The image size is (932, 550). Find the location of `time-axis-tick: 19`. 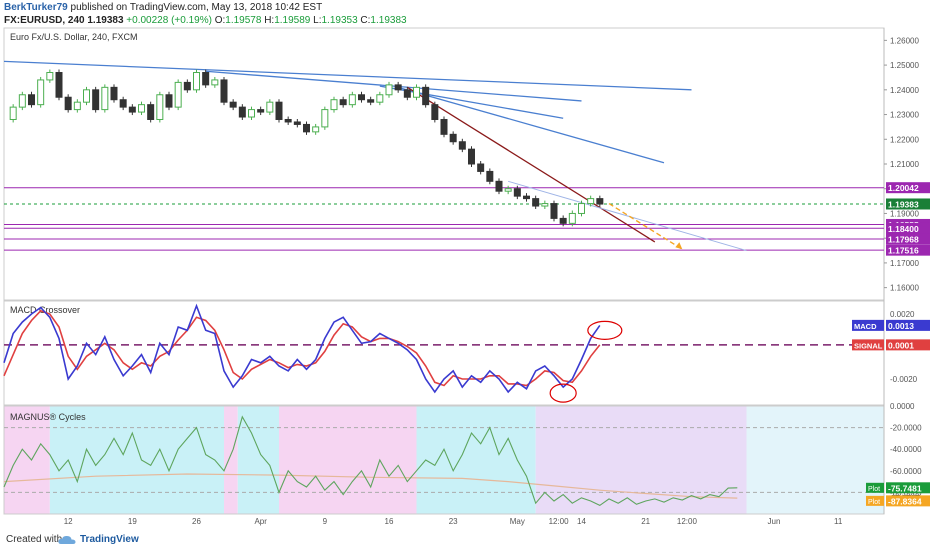

time-axis-tick: 19 is located at coordinates (132, 521).